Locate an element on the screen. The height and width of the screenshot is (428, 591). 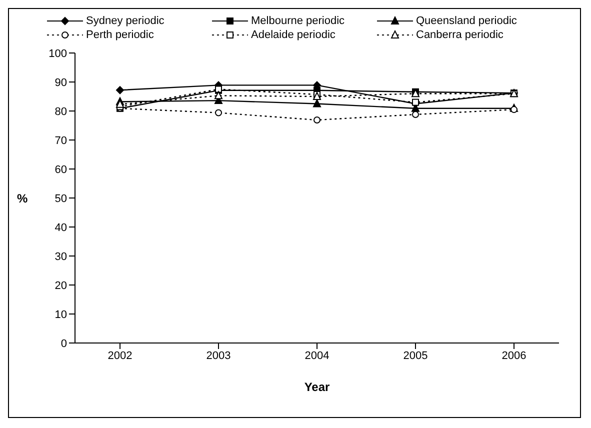
x-tick-label: 2005 is located at coordinates (415, 356).